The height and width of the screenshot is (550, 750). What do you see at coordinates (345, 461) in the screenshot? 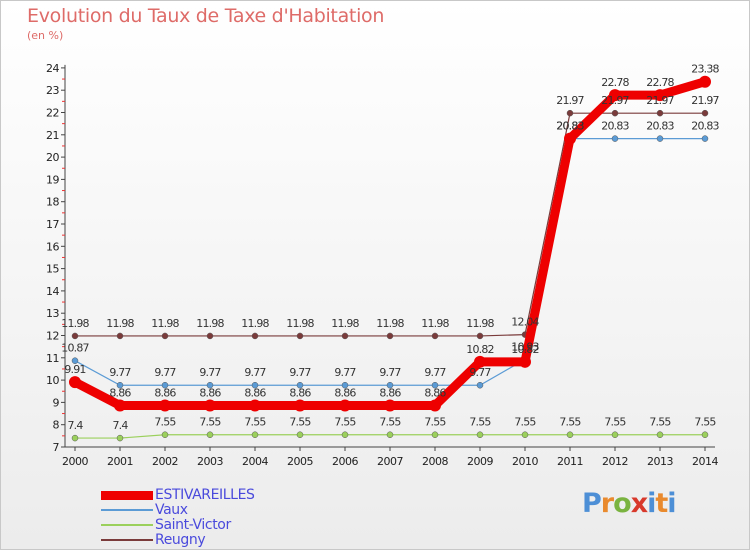
I see `x-tick-label: 2006` at bounding box center [345, 461].